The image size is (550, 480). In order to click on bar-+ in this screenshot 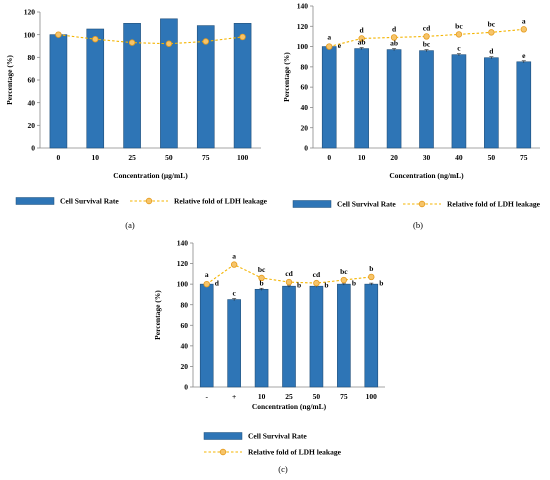, I will do `click(234, 343)`.